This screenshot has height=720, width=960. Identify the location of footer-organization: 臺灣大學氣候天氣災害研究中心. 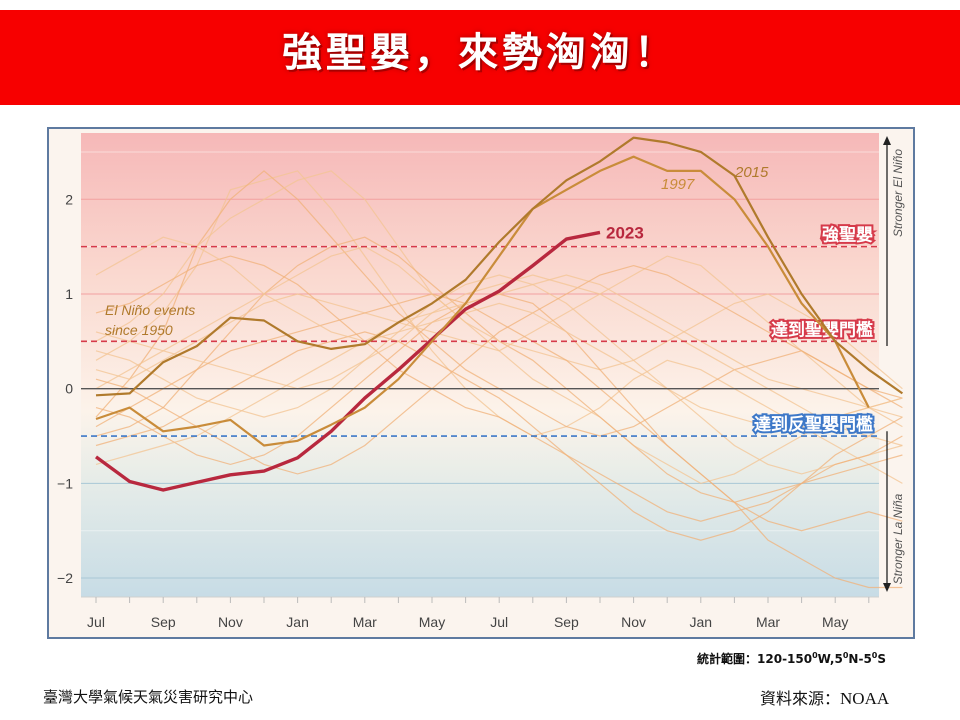
(148, 697).